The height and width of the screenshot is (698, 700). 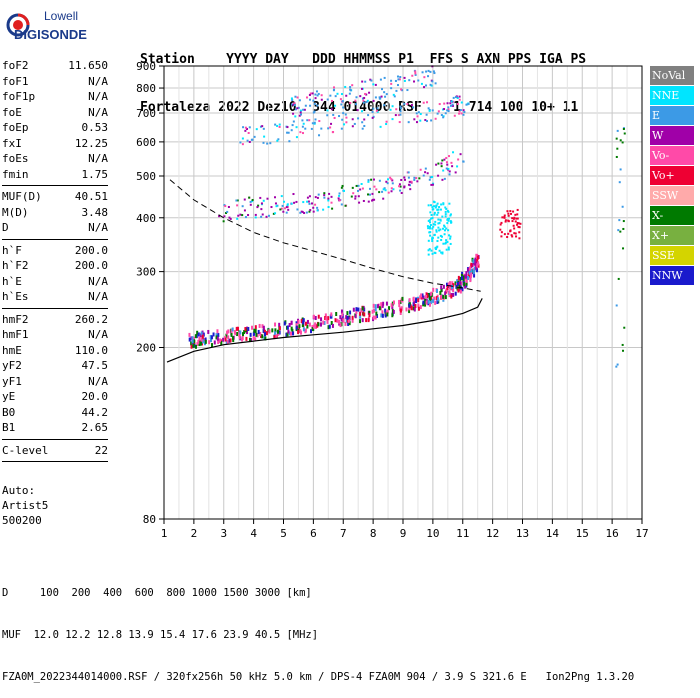 I want to click on param-name: h`Es, so click(x=15, y=296).